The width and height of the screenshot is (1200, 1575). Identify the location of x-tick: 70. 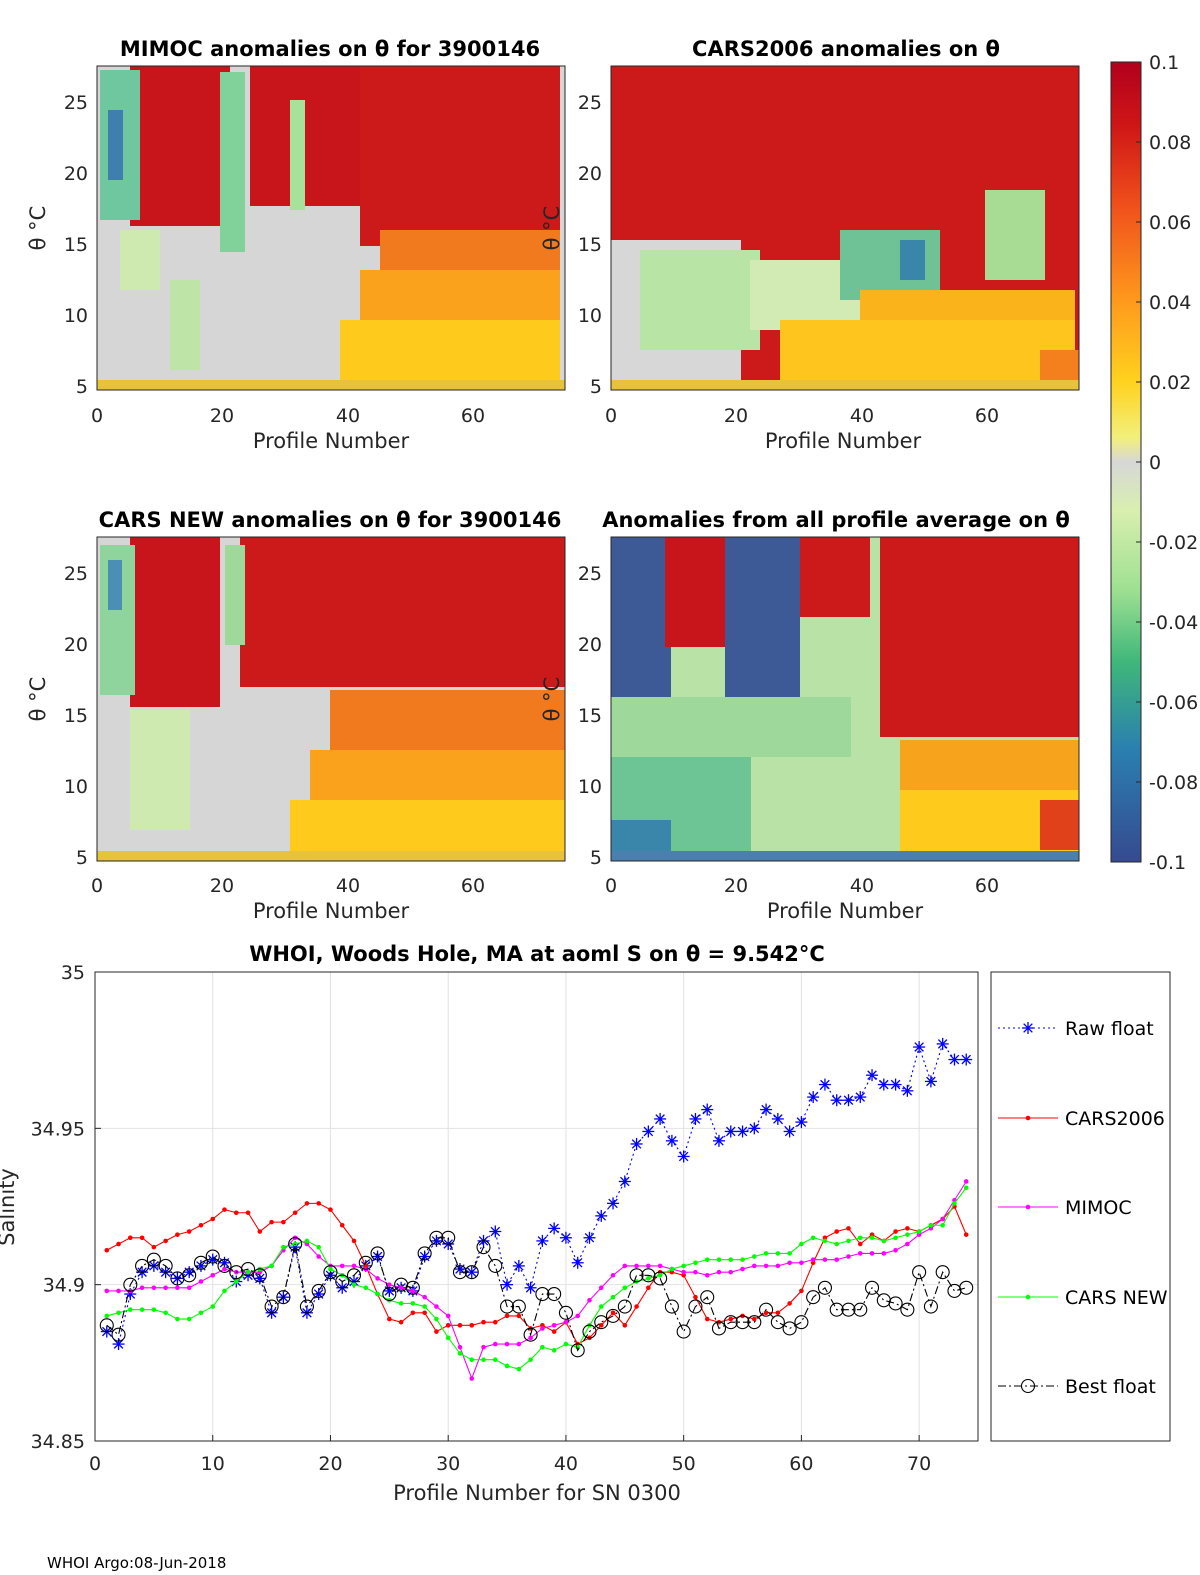
(919, 1464).